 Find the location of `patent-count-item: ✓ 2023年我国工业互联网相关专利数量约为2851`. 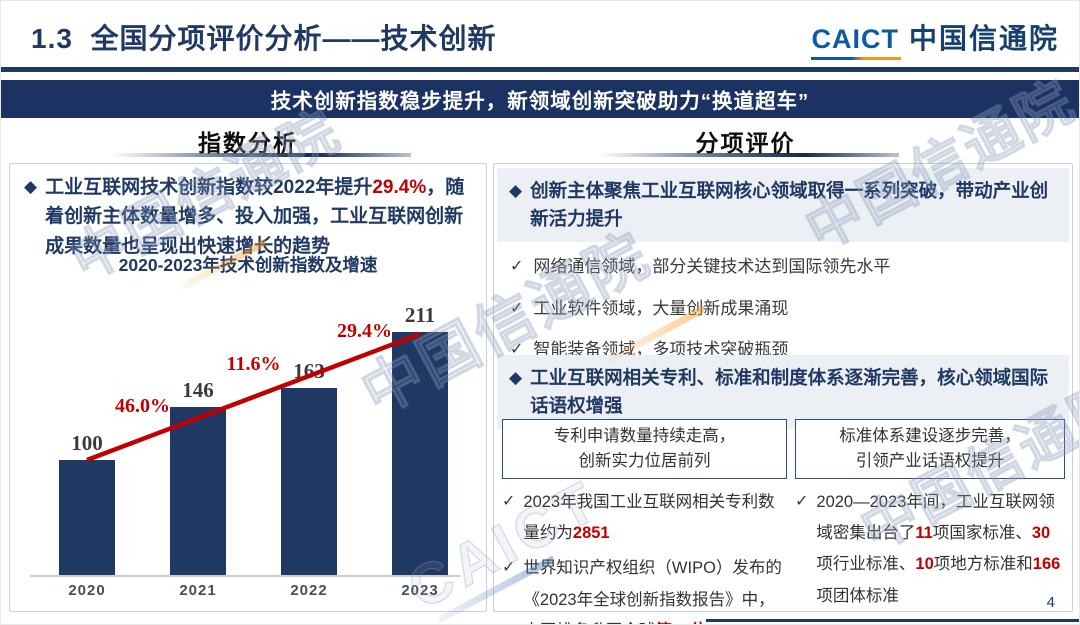

patent-count-item: ✓ 2023年我国工业互联网相关专利数量约为2851 is located at coordinates (644, 518).